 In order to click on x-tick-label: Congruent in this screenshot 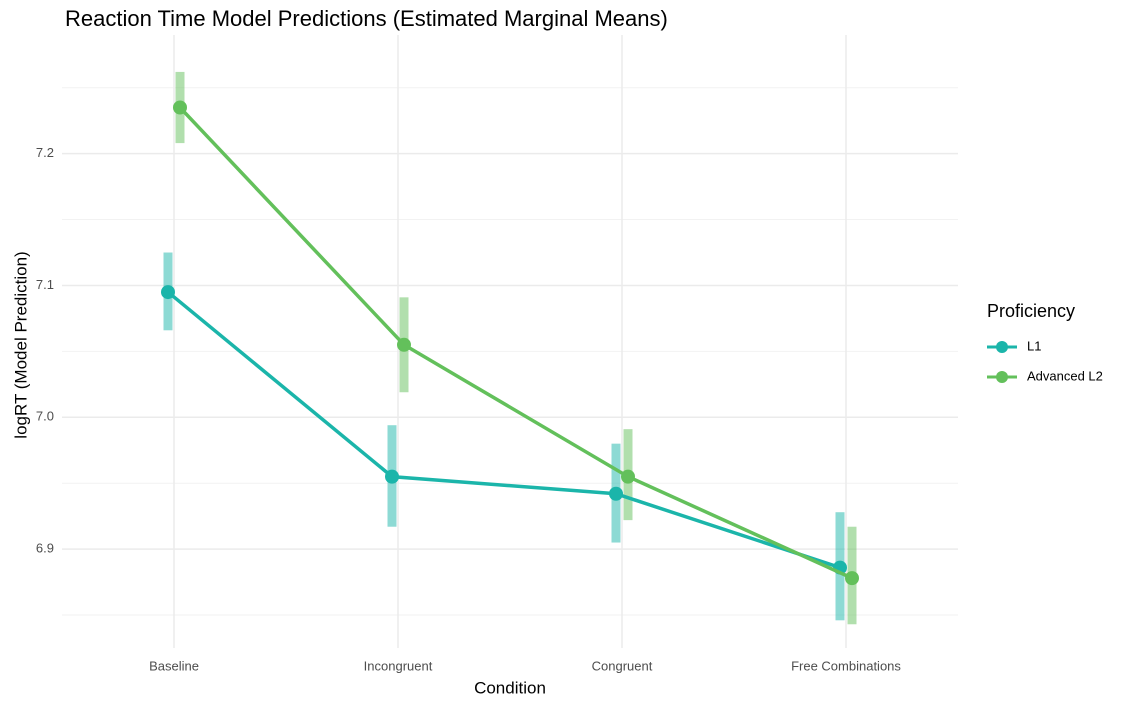, I will do `click(622, 665)`.